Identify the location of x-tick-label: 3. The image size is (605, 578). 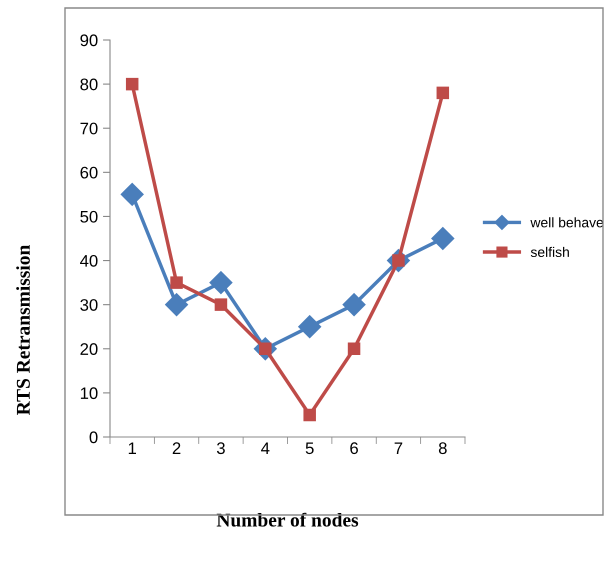
(220, 448).